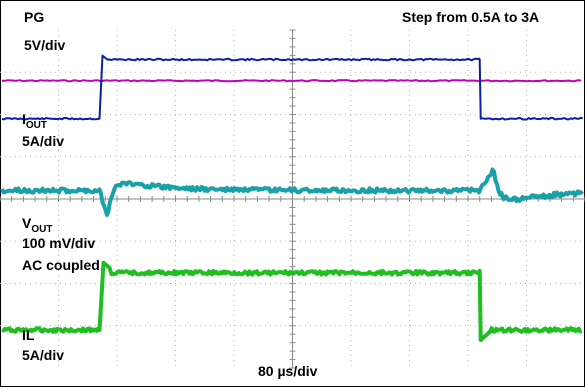  I want to click on pg-scale-label: 5V/div, so click(44, 45).